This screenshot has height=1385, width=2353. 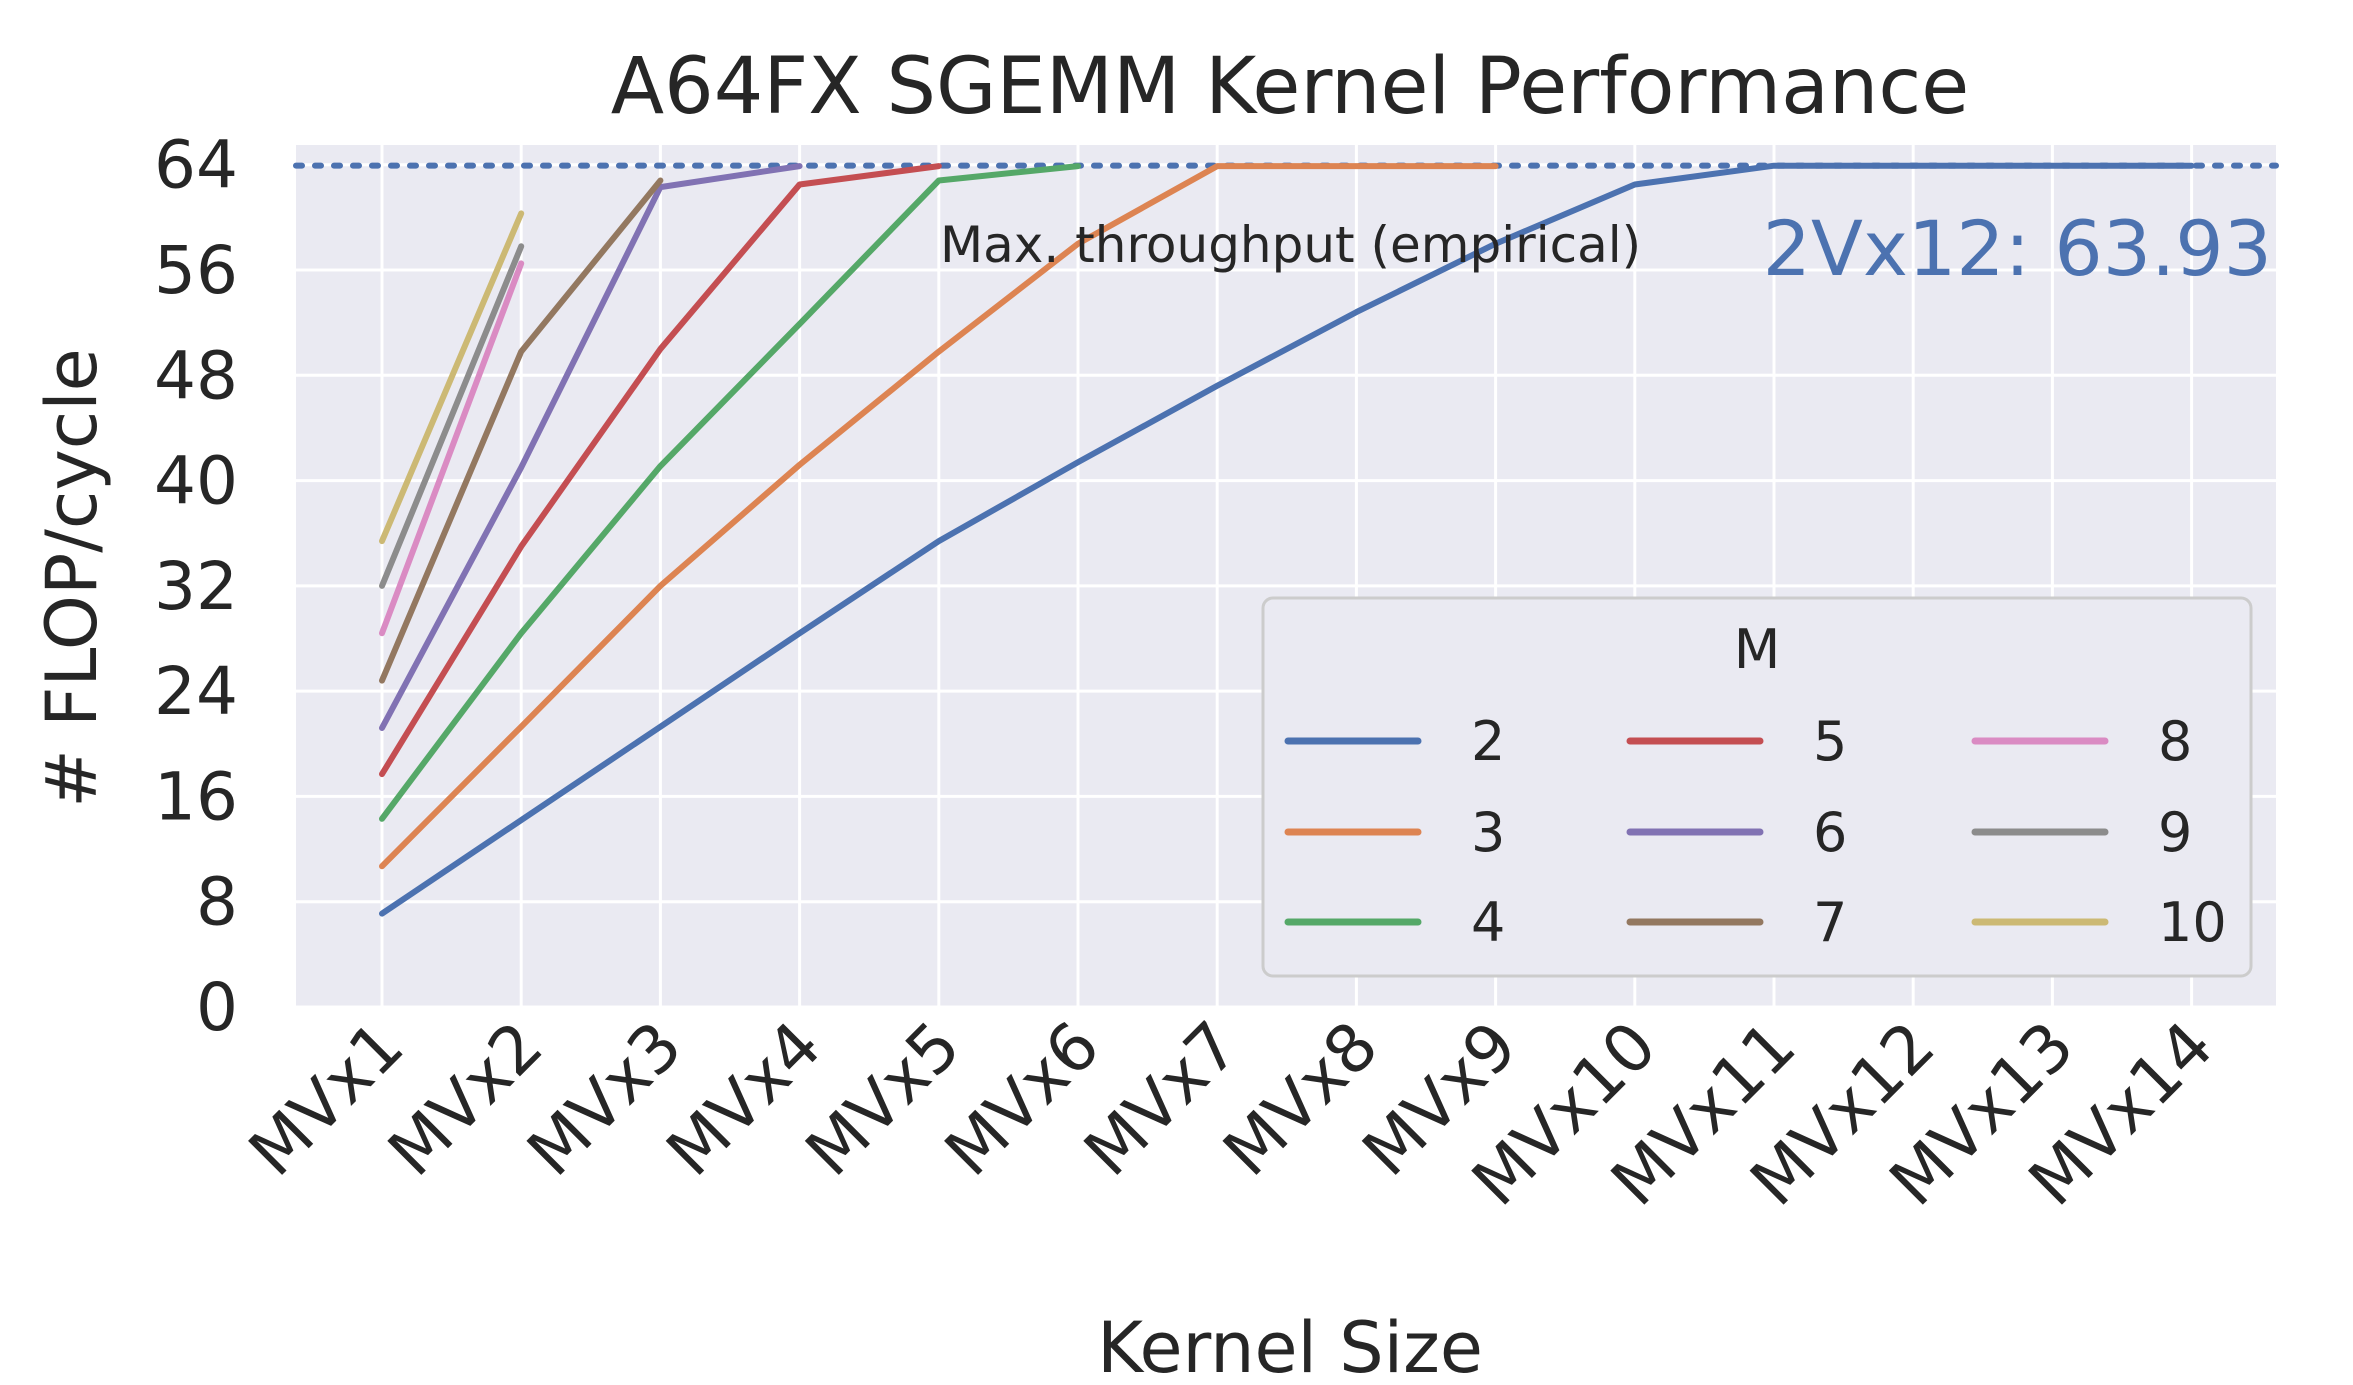 I want to click on series-line-m6, so click(x=591, y=447).